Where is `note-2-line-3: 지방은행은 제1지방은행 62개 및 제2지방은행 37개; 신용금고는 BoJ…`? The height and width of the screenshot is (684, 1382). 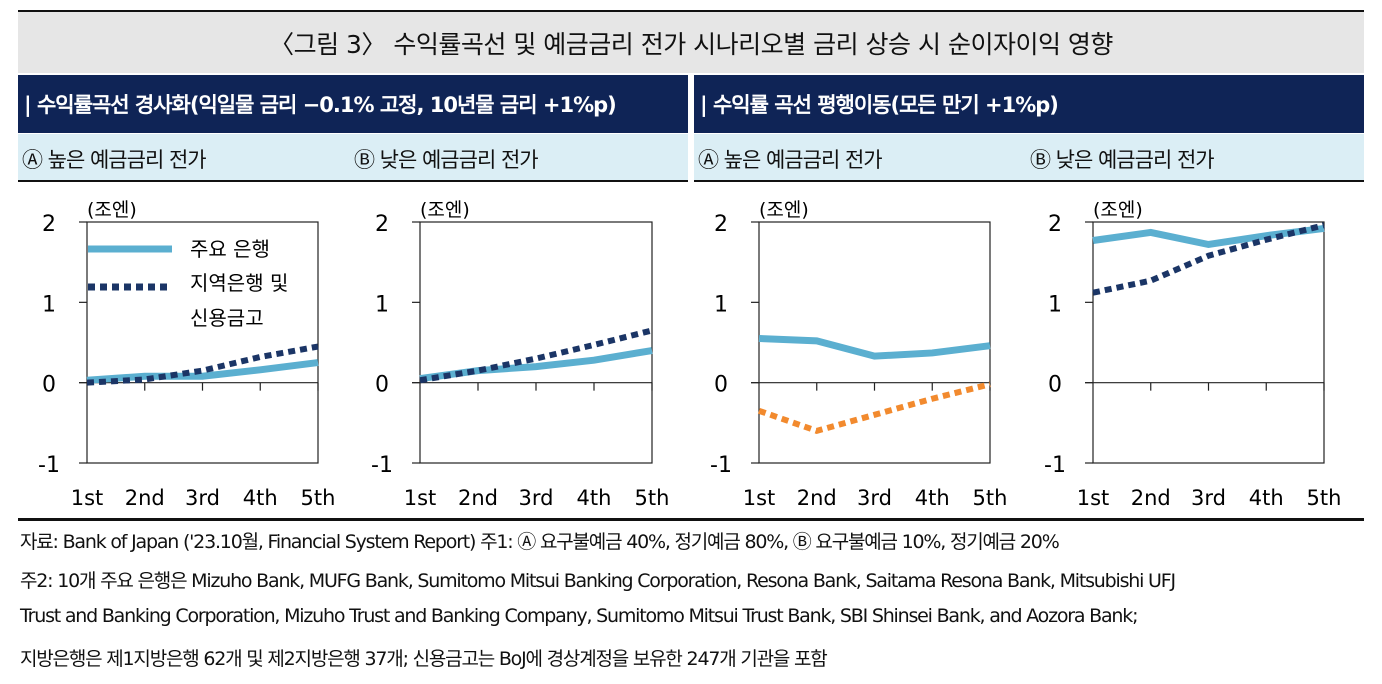 note-2-line-3: 지방은행은 제1지방은행 62개 및 제2지방은행 37개; 신용금고는 BoJ… is located at coordinates (424, 659).